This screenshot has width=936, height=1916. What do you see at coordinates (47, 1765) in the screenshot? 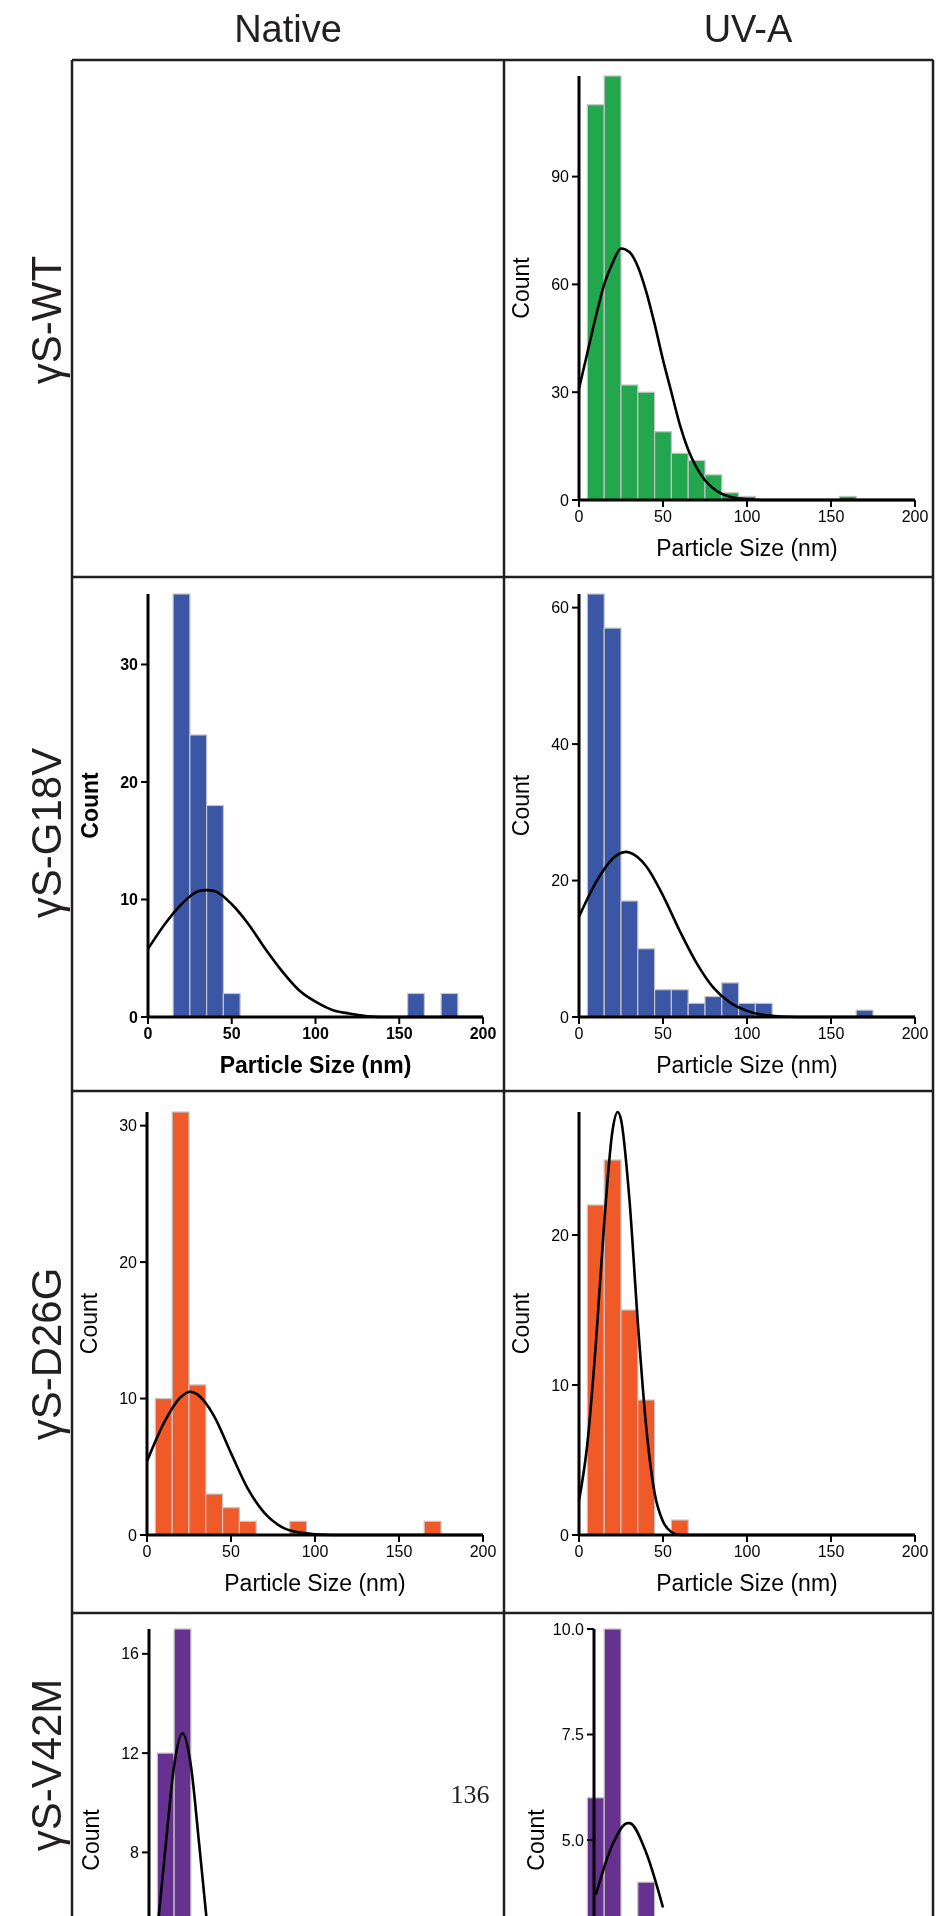
I see `text: γS-V42M` at bounding box center [47, 1765].